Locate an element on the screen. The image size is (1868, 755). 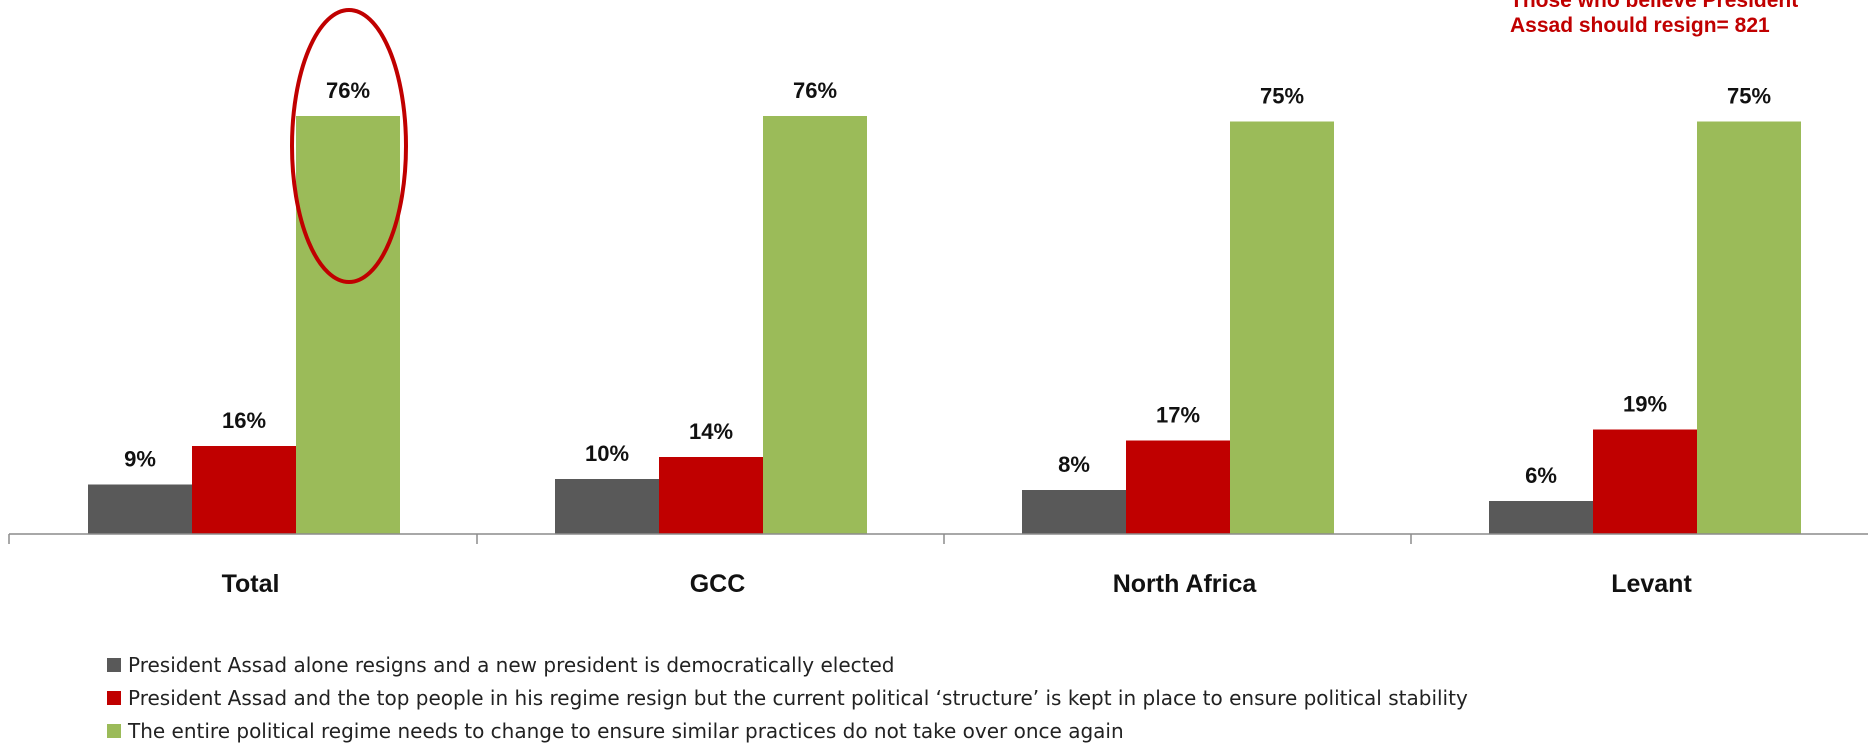
data-label-total-series-1: 9% is located at coordinates (140, 459).